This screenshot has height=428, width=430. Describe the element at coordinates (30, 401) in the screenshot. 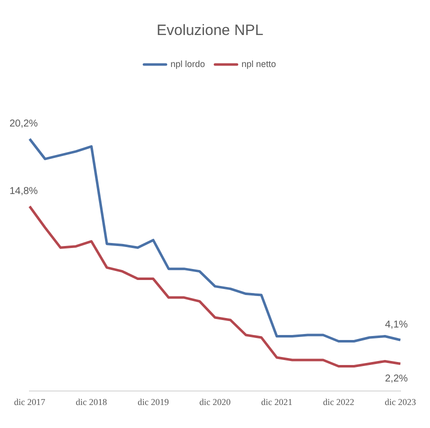

I see `x-tick-label: dic 2017` at that location.